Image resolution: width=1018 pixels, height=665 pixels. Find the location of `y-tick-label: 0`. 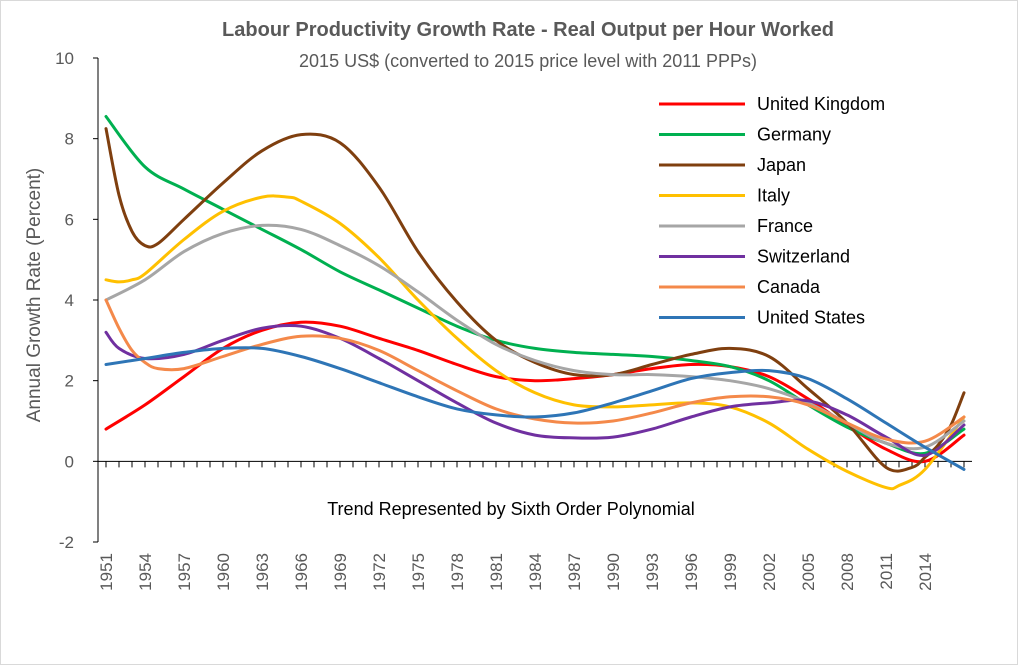

y-tick-label: 0 is located at coordinates (69, 461).